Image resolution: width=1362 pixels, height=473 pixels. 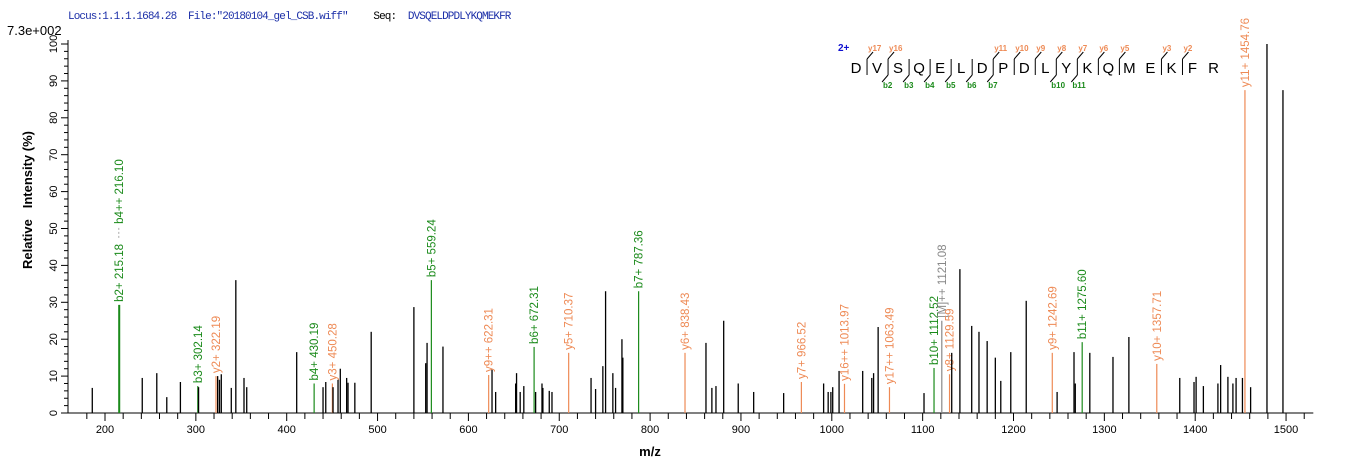 I want to click on y-tick-label: 90, so click(x=54, y=81).